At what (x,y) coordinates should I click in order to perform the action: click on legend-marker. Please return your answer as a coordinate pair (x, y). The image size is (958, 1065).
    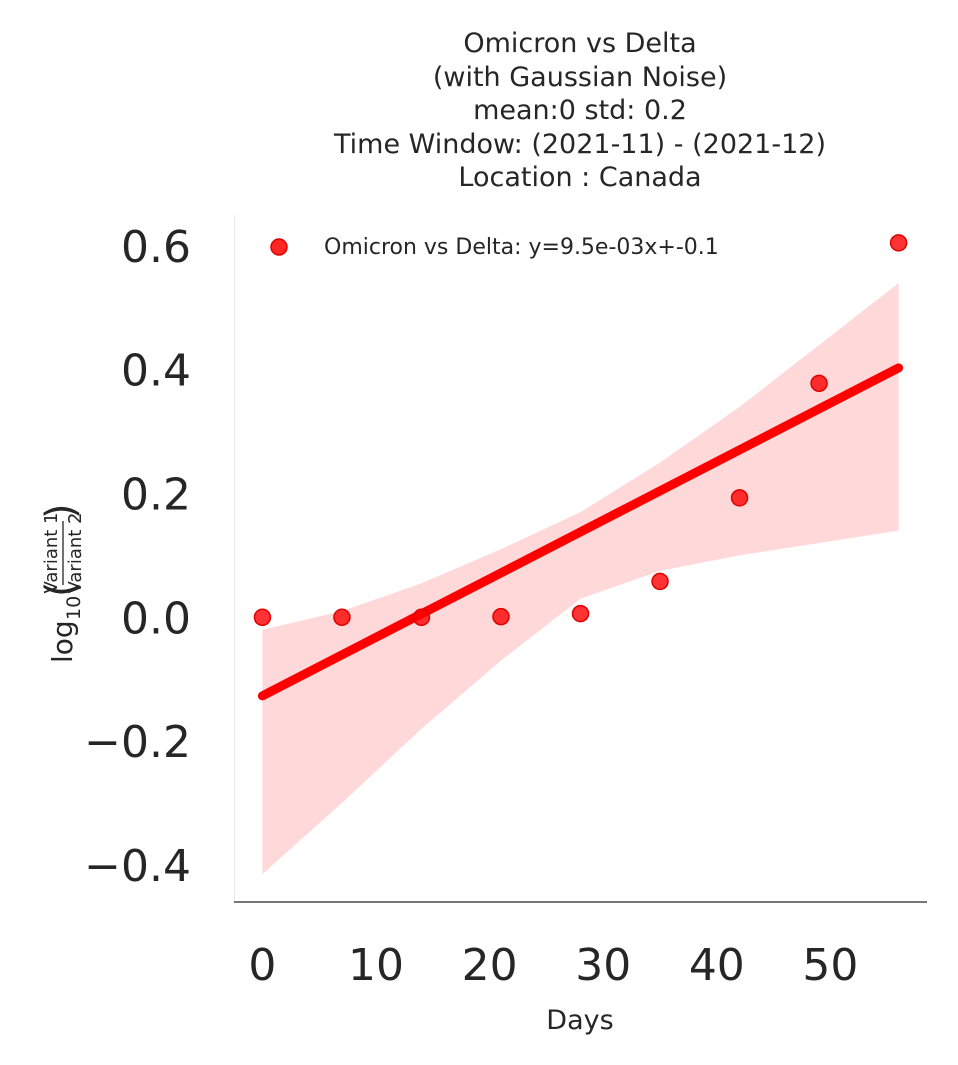
    Looking at the image, I should click on (279, 247).